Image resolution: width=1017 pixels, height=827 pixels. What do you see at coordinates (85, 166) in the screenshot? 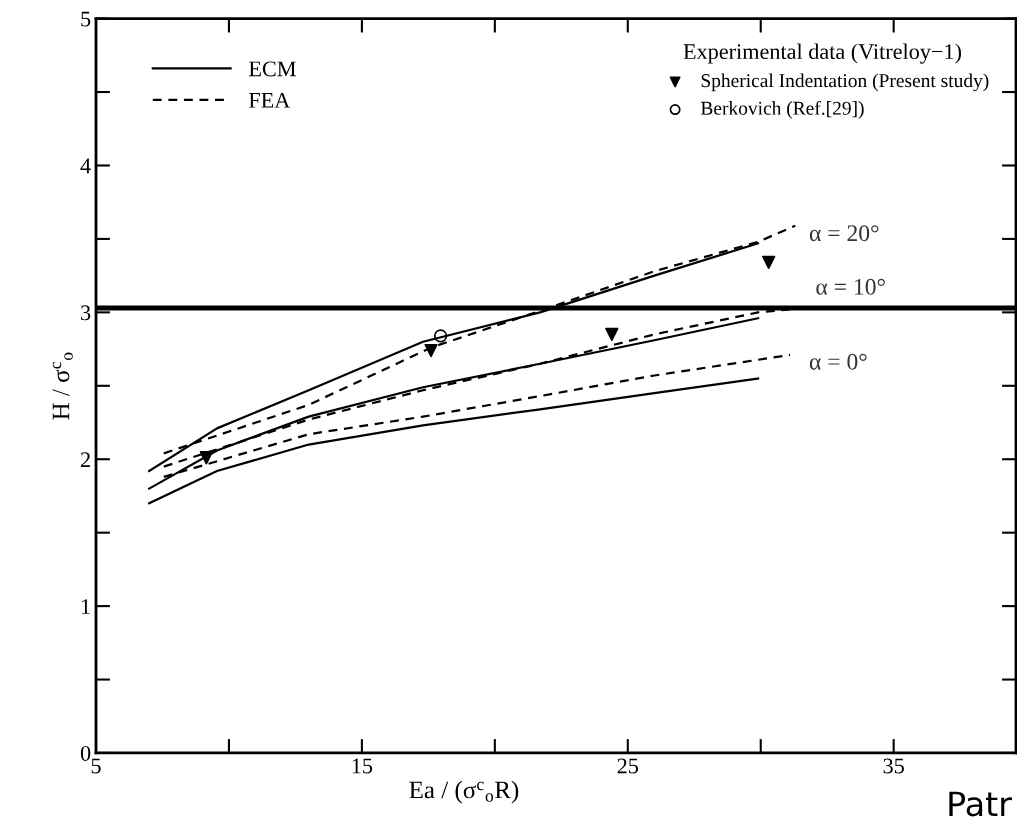
I see `y-tick-label: 4` at bounding box center [85, 166].